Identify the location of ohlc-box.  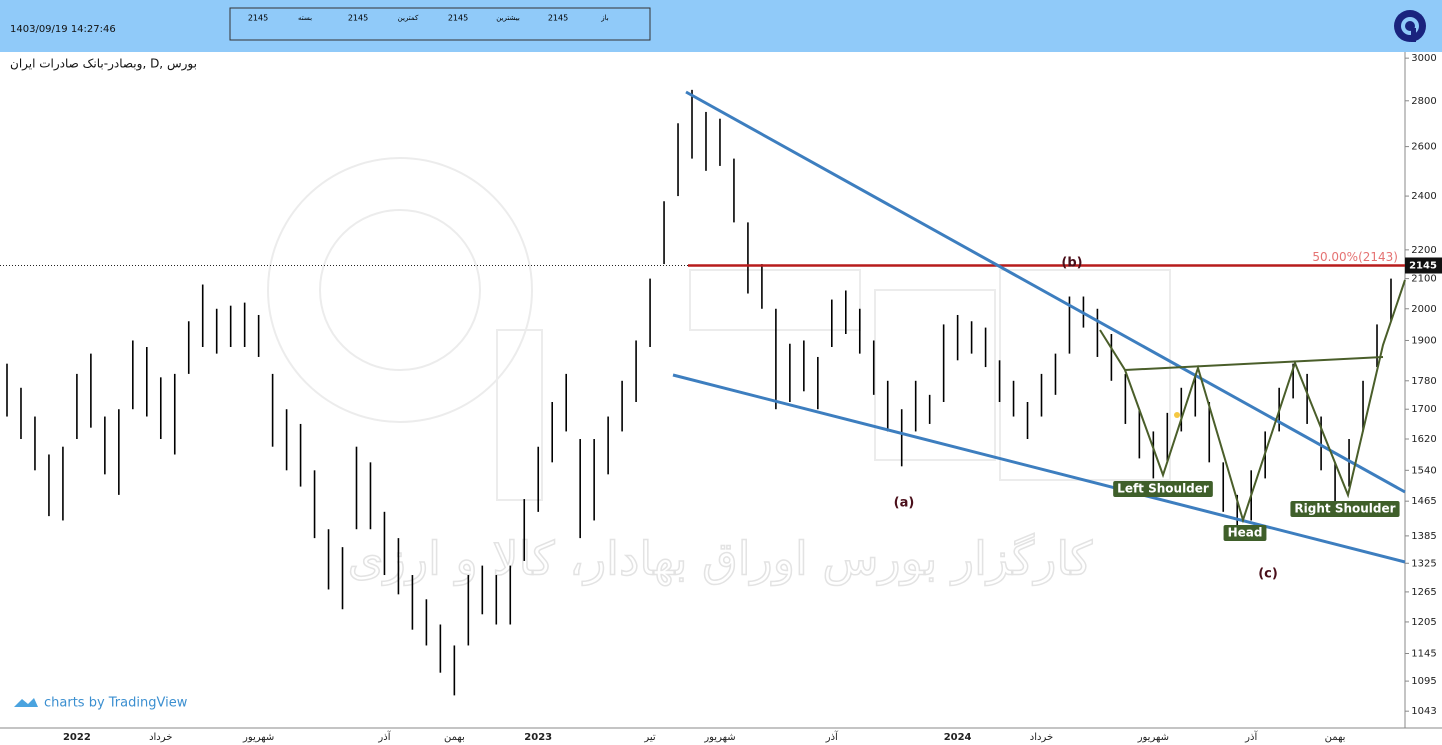
(440, 24).